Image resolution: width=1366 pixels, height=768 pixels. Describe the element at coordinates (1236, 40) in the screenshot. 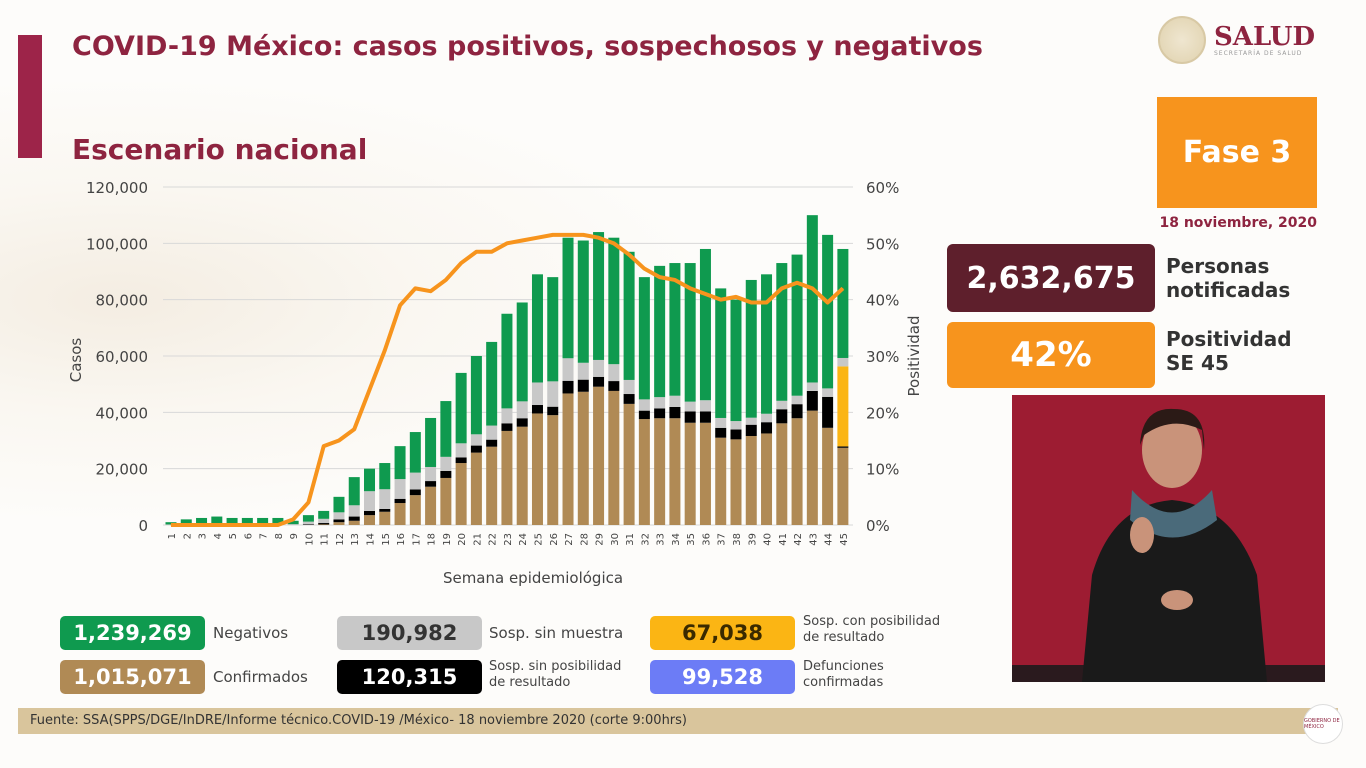

I see `salud-logo: SALUD SECRETARÍA DE SALUD` at that location.